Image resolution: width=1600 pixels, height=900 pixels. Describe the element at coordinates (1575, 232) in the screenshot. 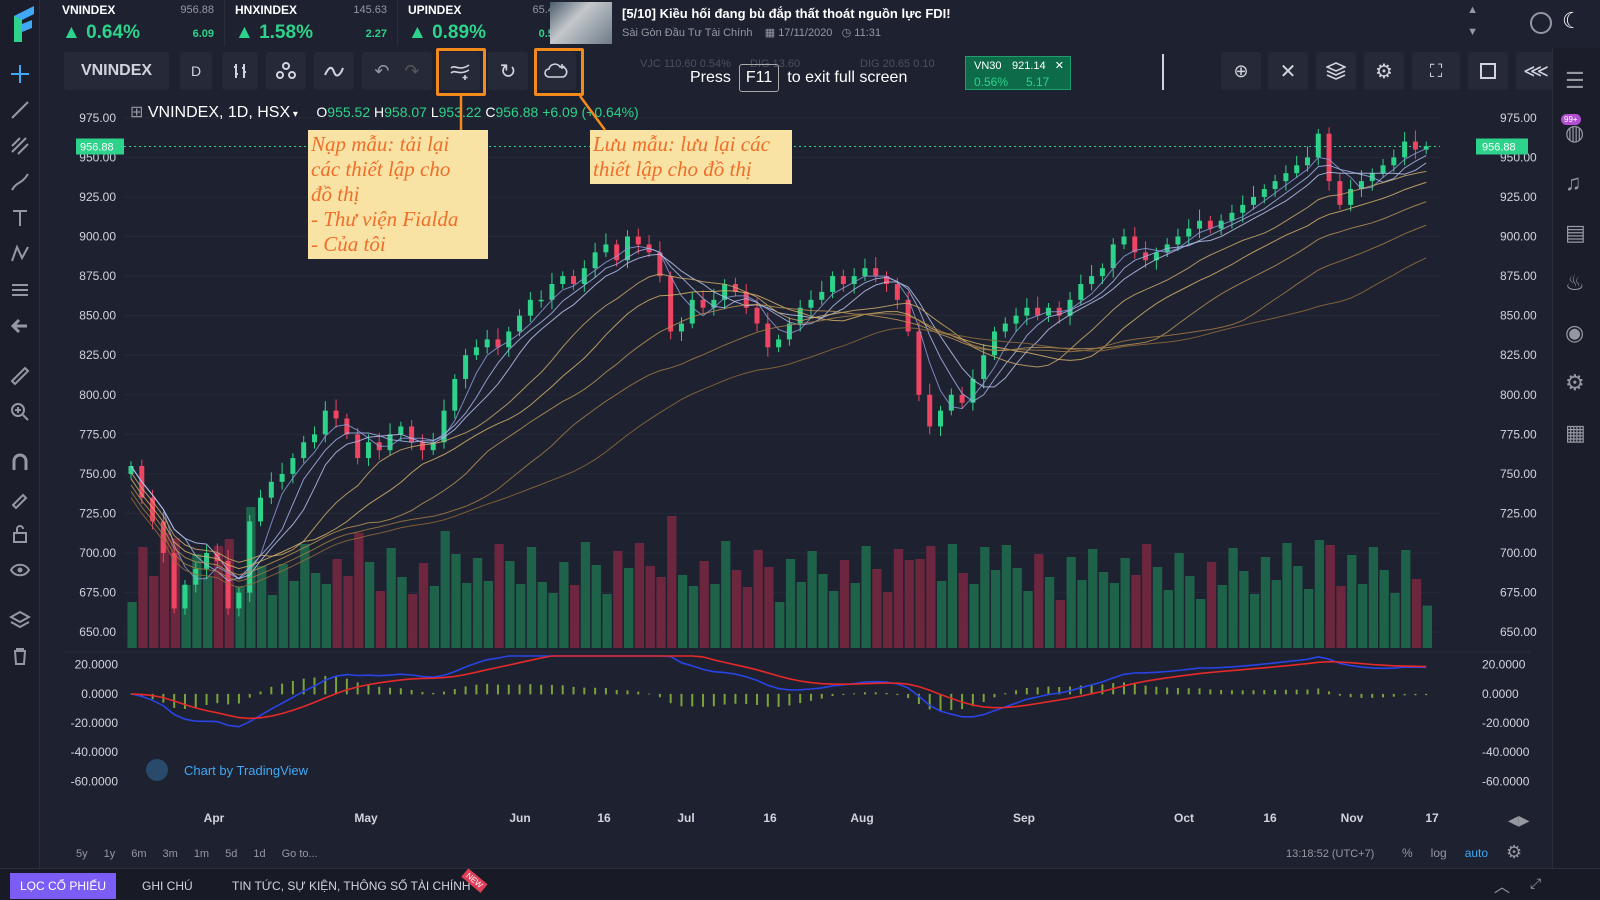

I see `clipboard-icon: ▤` at that location.